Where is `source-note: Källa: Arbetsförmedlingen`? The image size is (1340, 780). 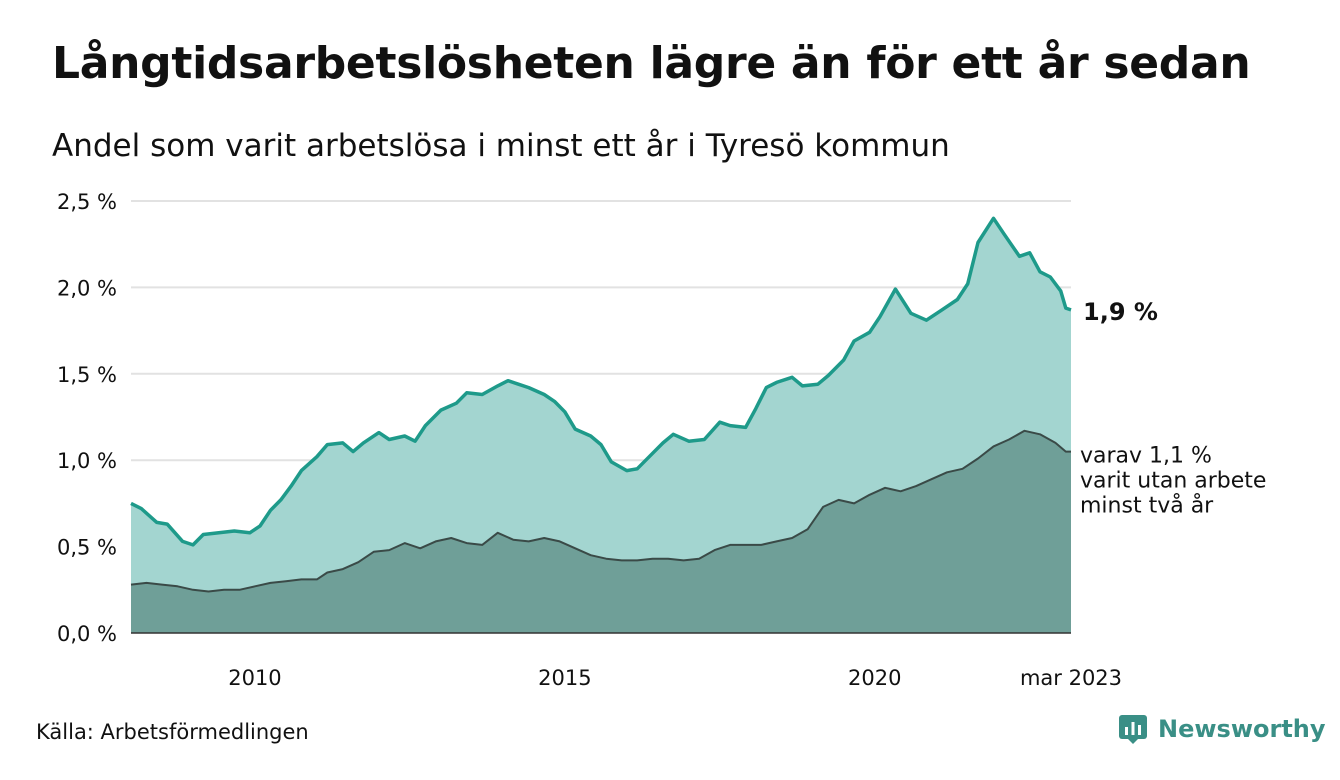
source-note: Källa: Arbetsförmedlingen is located at coordinates (172, 732).